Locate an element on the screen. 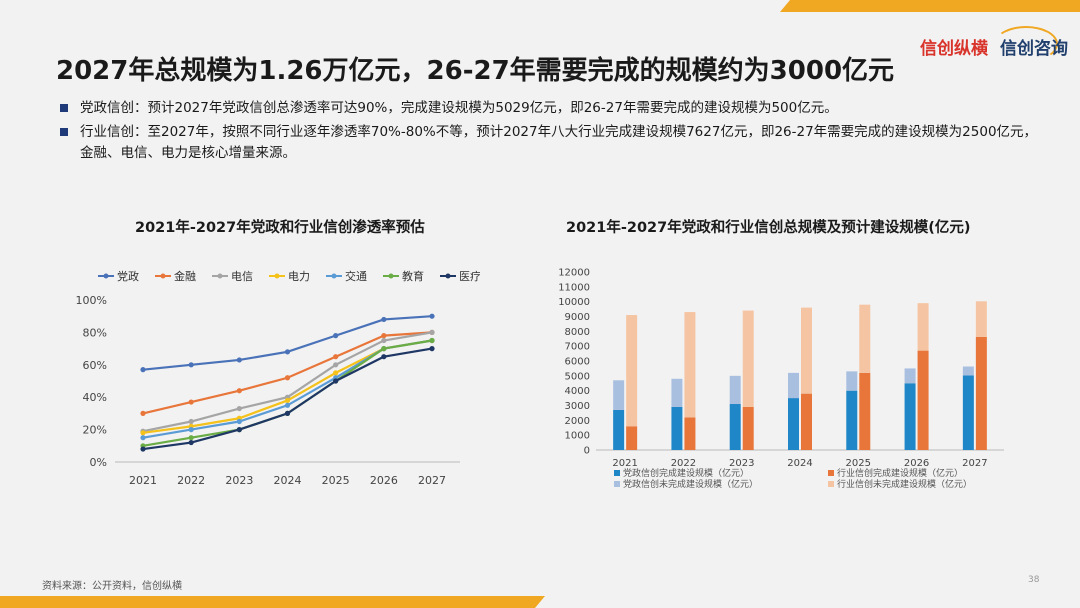  legend-label: 教育 is located at coordinates (413, 276).